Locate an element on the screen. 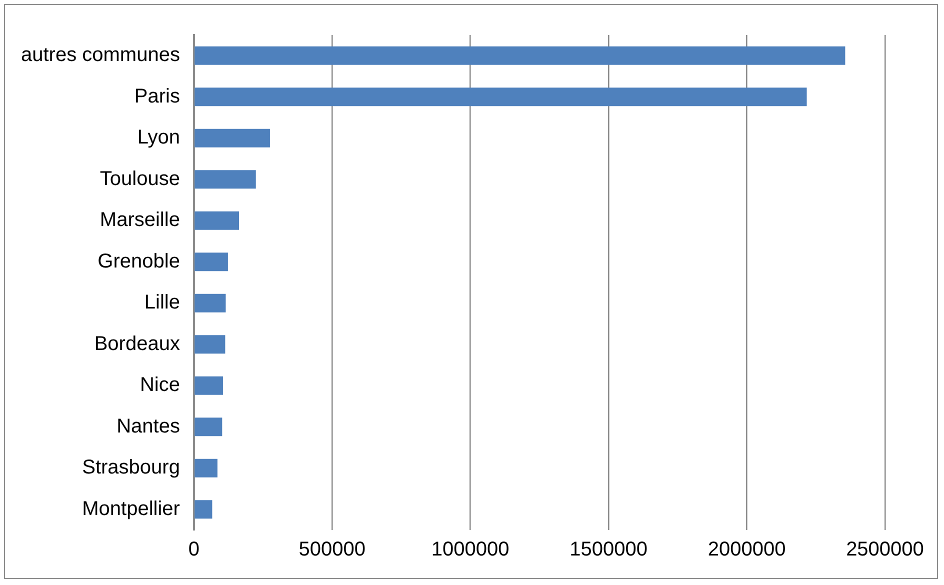 The image size is (944, 585). y-tick-label: Paris is located at coordinates (157, 96).